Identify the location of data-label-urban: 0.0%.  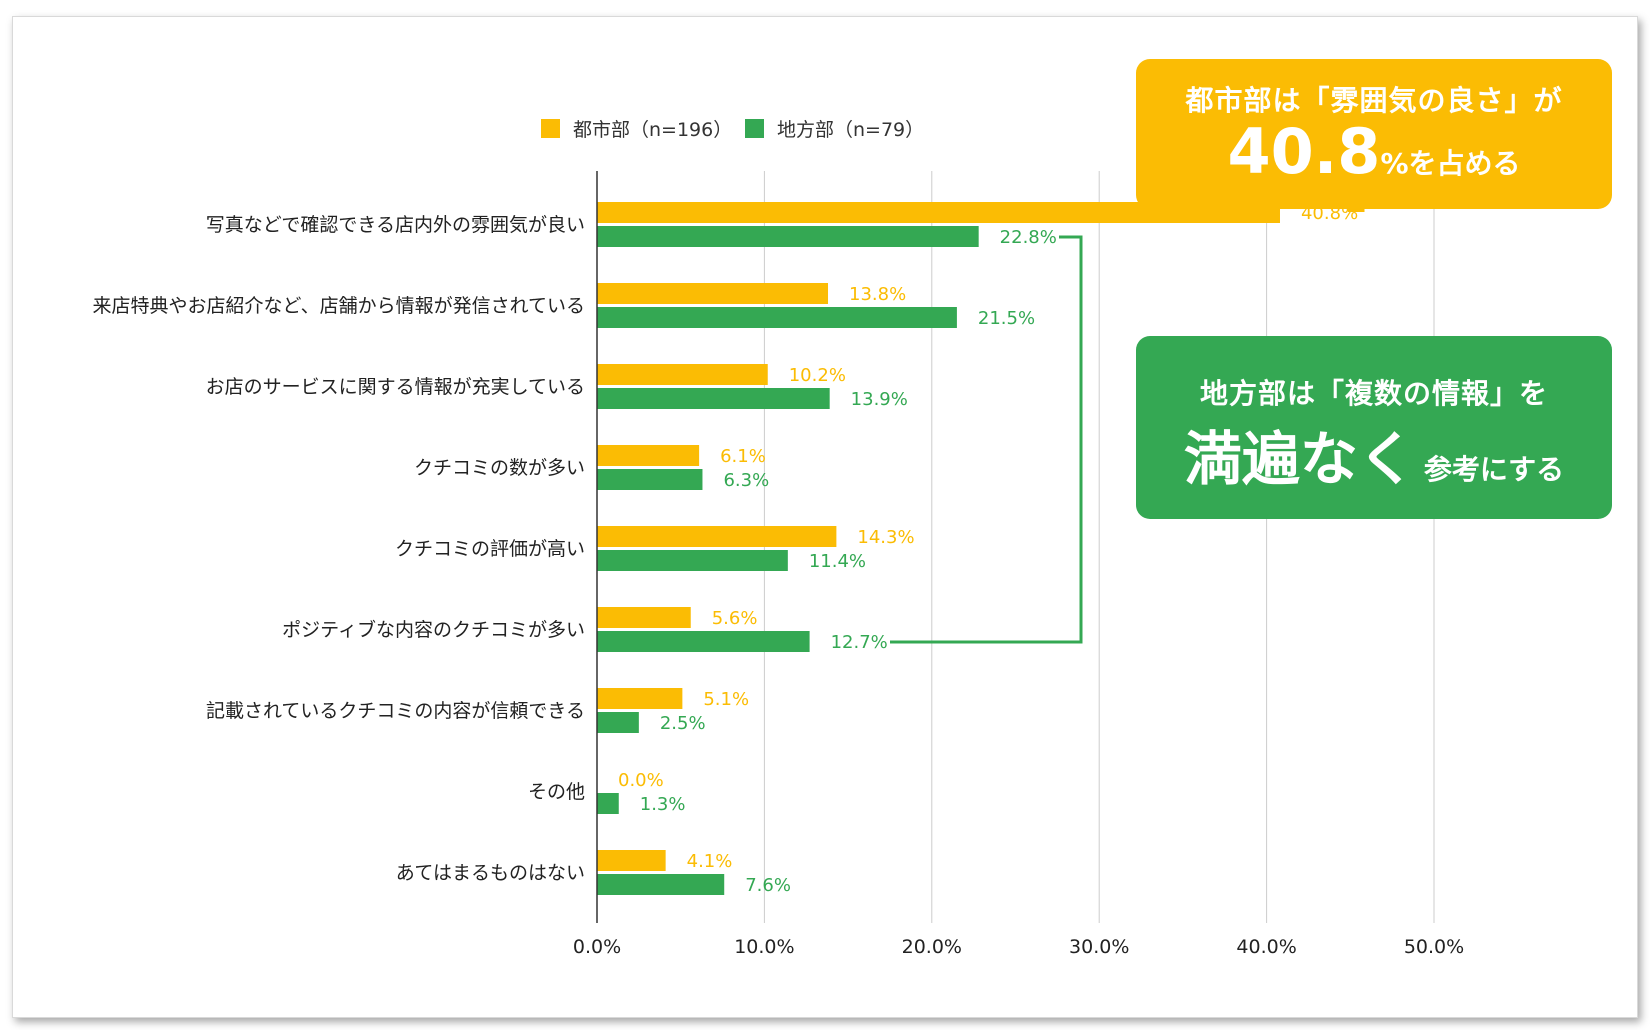
(641, 780).